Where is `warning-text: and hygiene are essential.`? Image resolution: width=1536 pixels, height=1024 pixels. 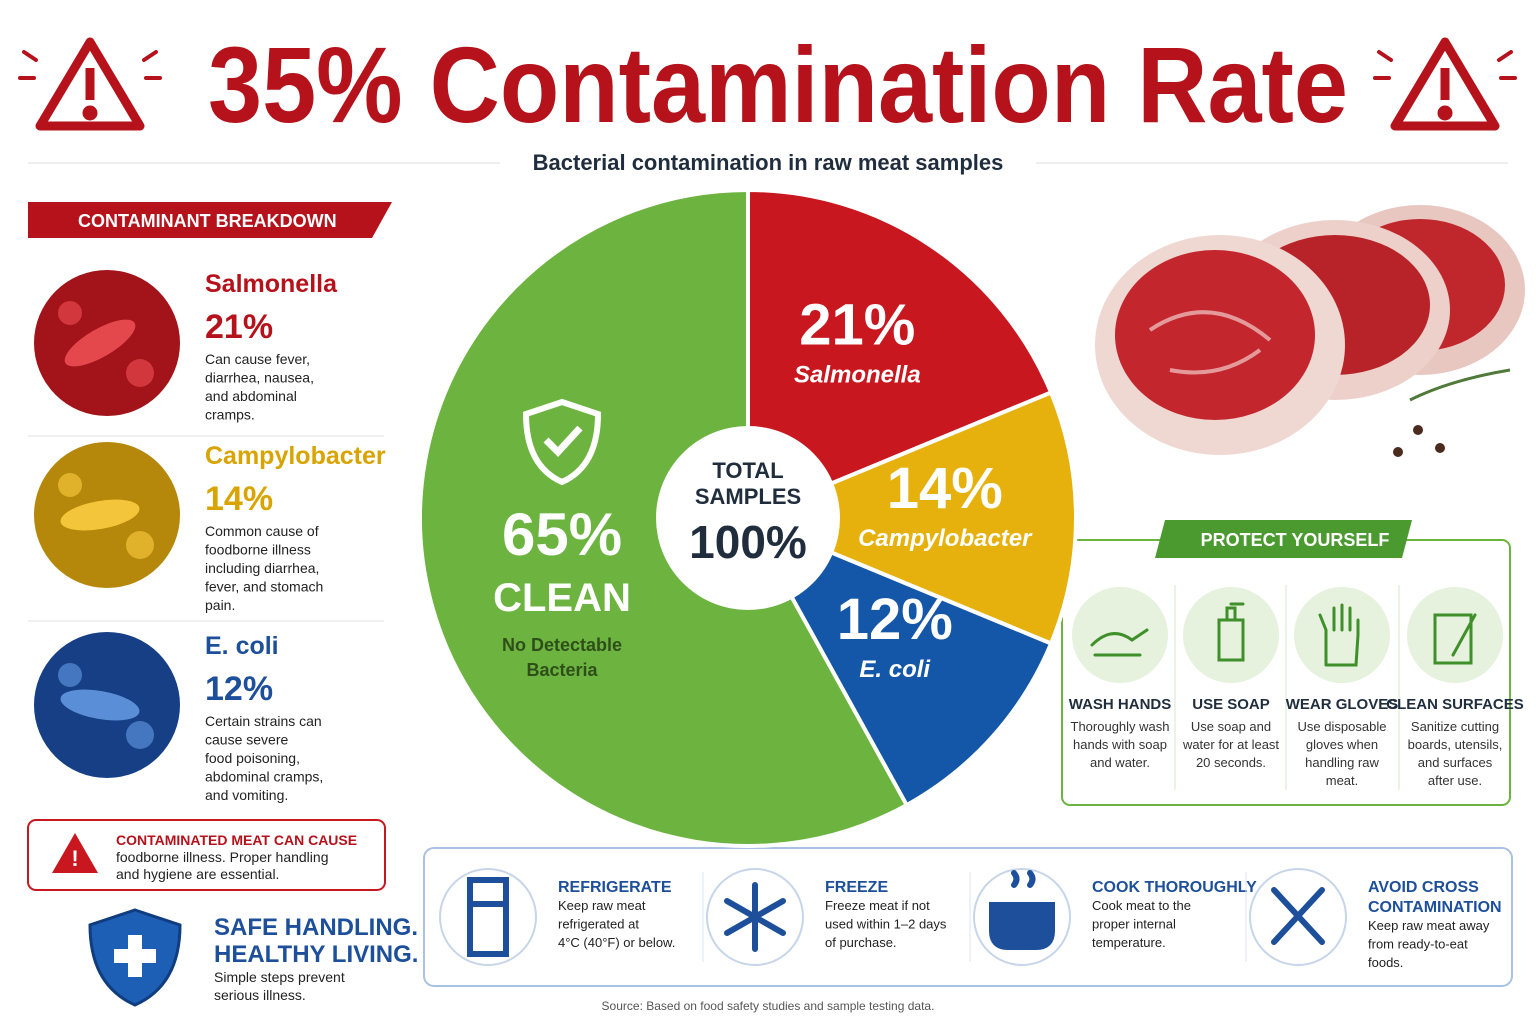
warning-text: and hygiene are essential. is located at coordinates (197, 874).